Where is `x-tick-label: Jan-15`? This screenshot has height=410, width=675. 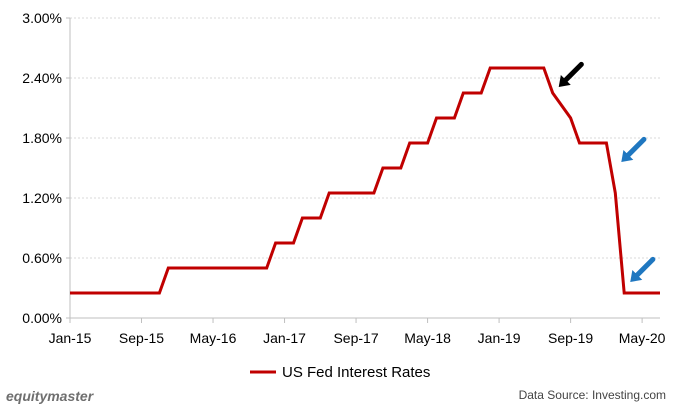
x-tick-label: Jan-15 is located at coordinates (70, 338).